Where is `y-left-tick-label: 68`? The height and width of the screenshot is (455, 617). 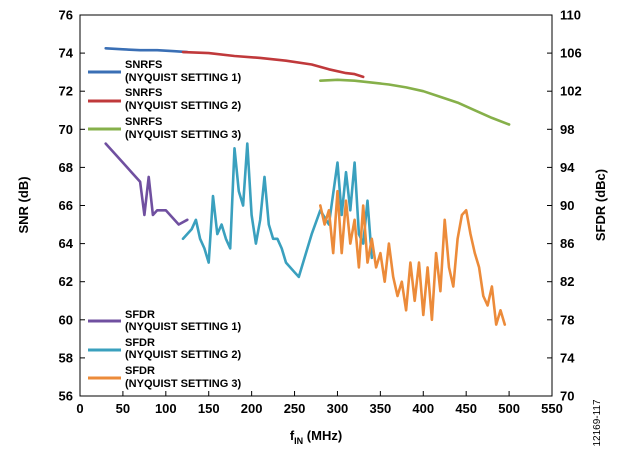 y-left-tick-label: 68 is located at coordinates (66, 167).